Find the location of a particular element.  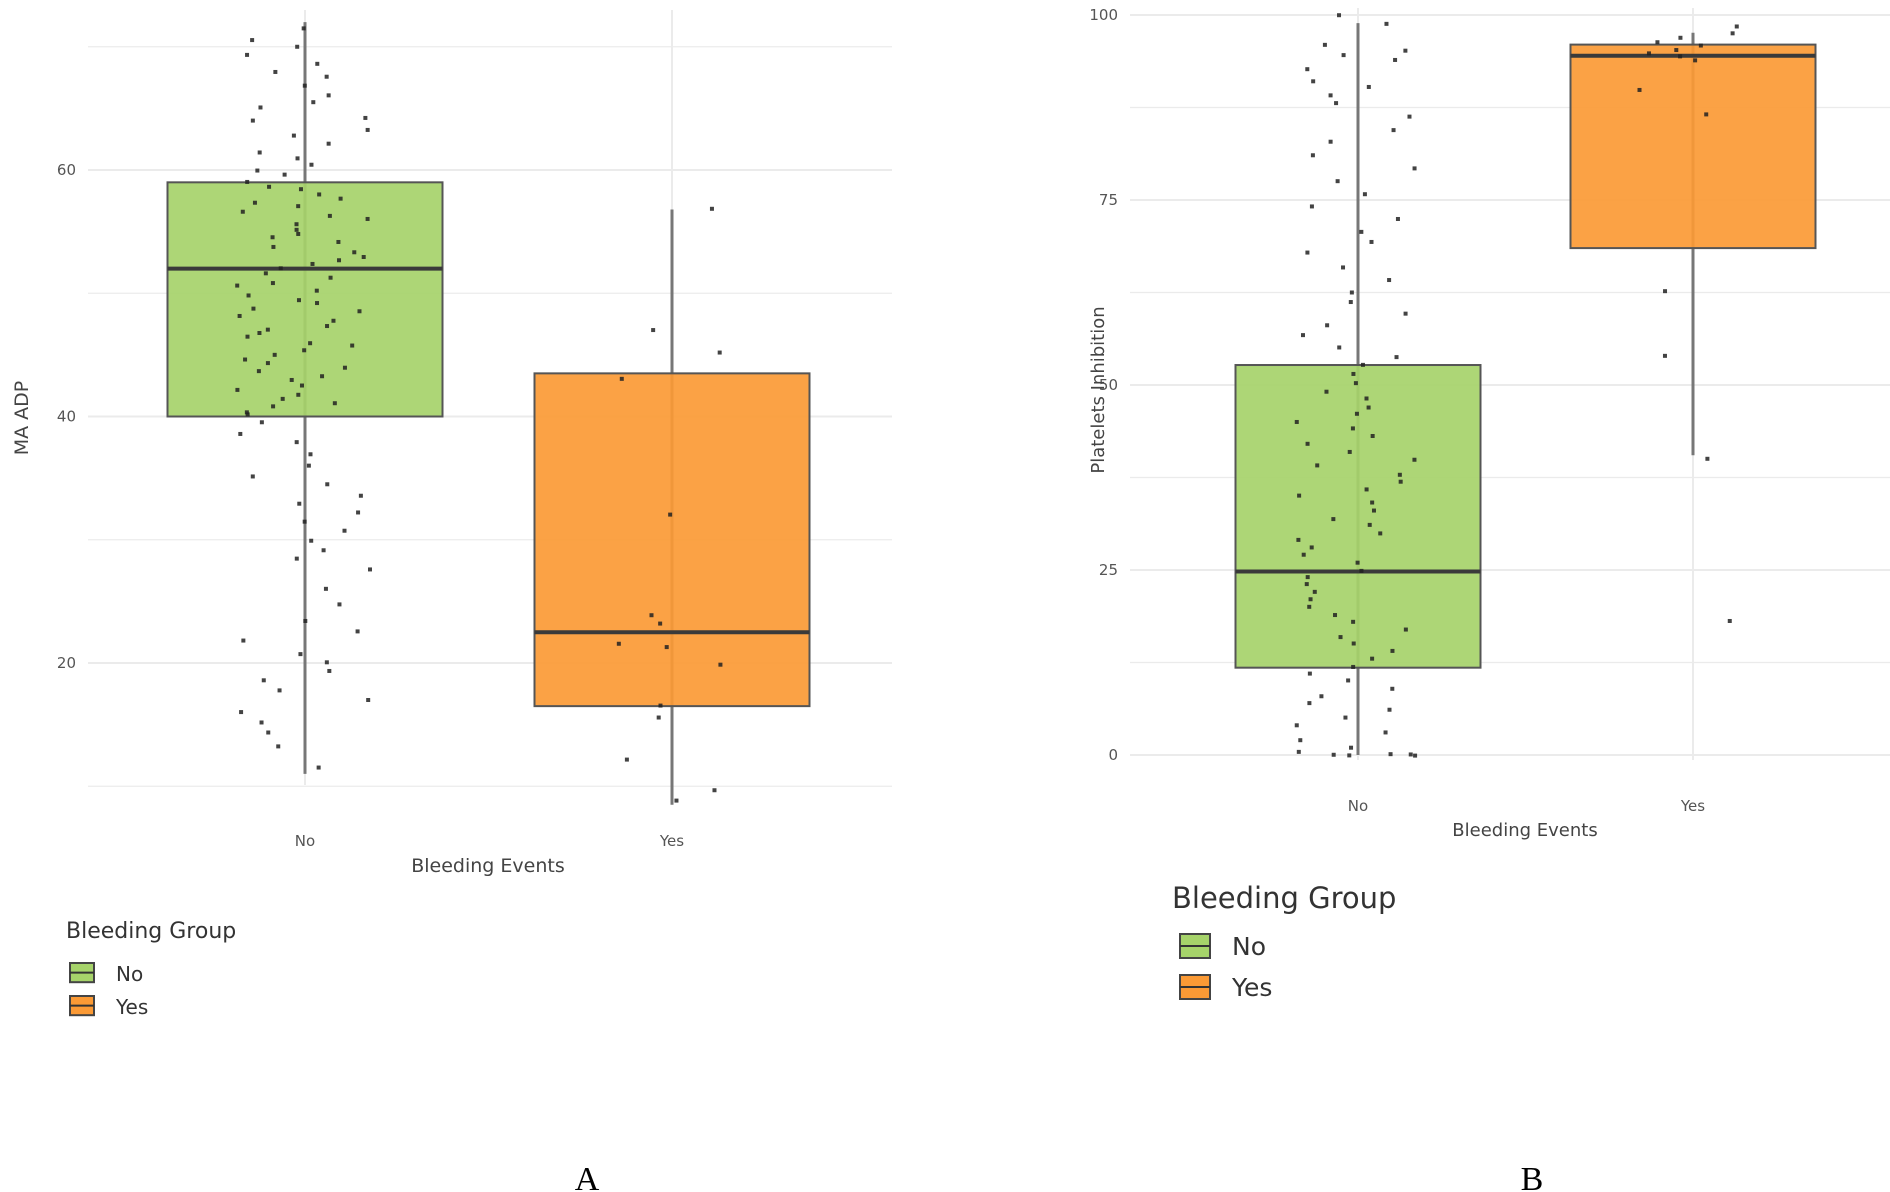

legend-item-yes: Yes is located at coordinates (108, 1007).